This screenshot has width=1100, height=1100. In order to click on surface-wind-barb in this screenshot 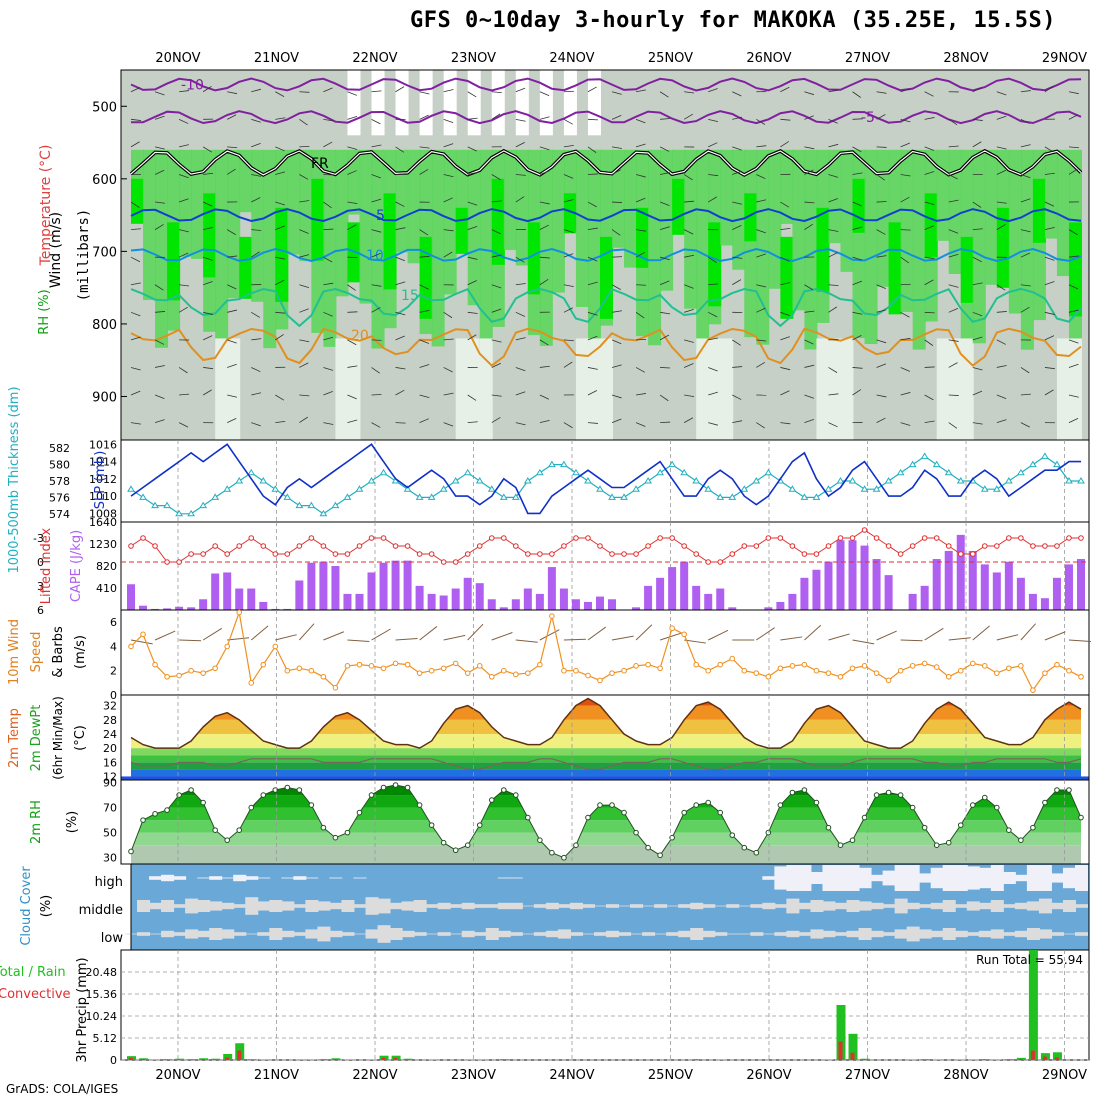, I will do `click(765, 634)`.